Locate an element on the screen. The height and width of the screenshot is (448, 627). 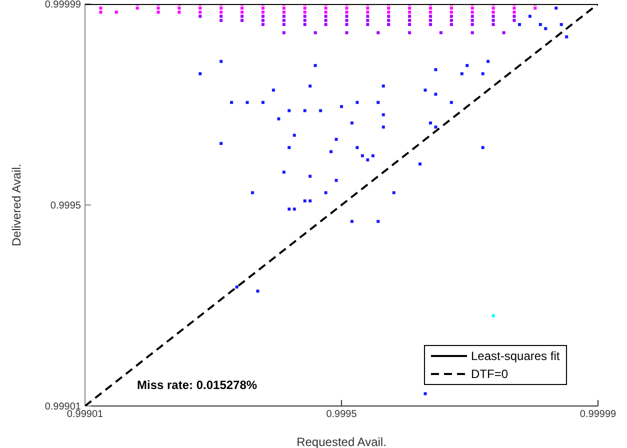
legend-label: DTF=0 is located at coordinates (489, 374).